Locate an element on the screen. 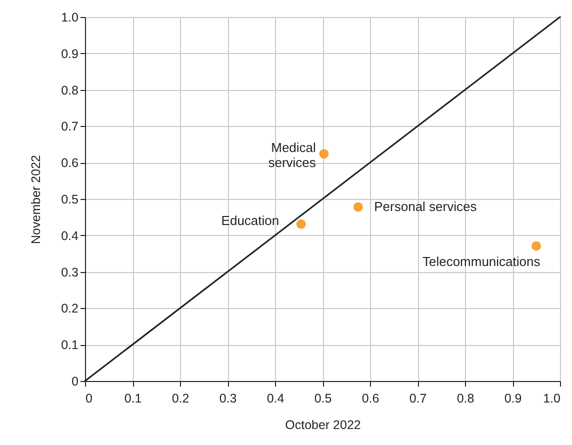  y-tick-label: 0.9 is located at coordinates (70, 53).